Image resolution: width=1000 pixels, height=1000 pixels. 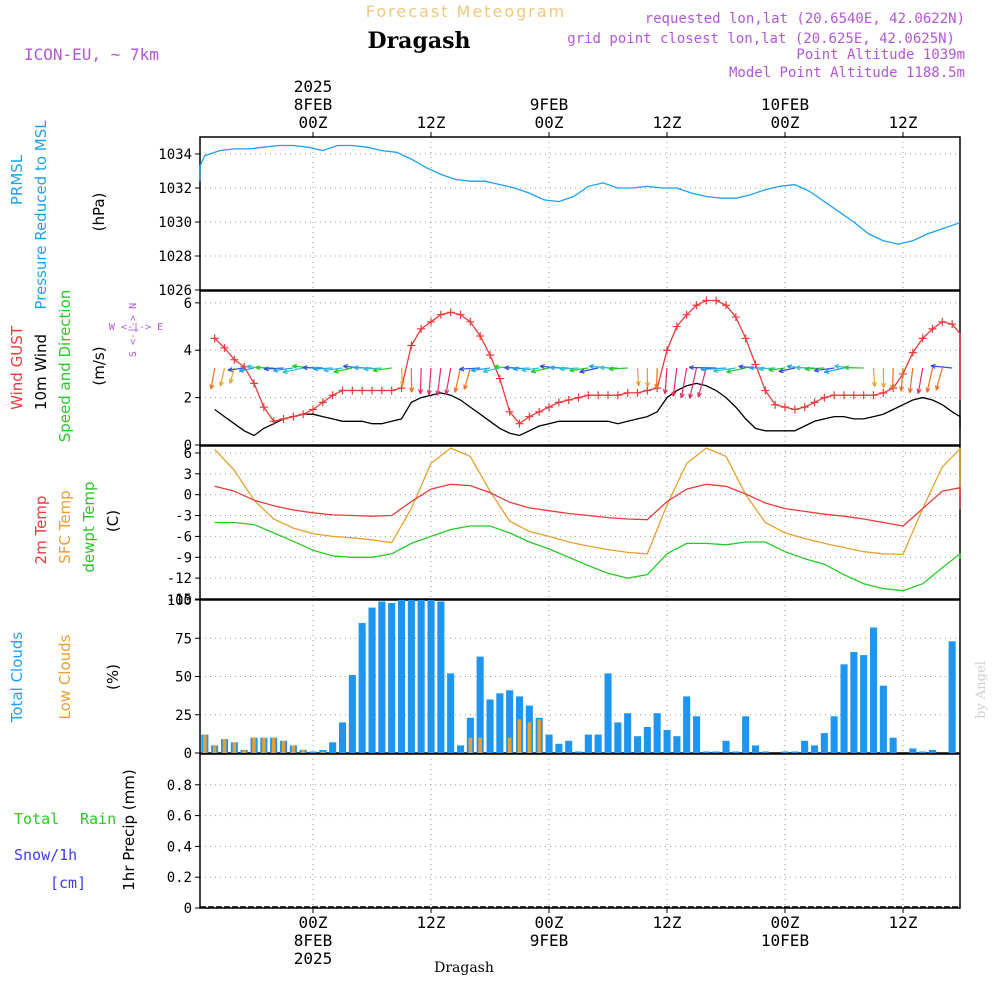 What do you see at coordinates (136, 330) in the screenshot?
I see `compass-legend: S <-|-> N W <-|-> E` at bounding box center [136, 330].